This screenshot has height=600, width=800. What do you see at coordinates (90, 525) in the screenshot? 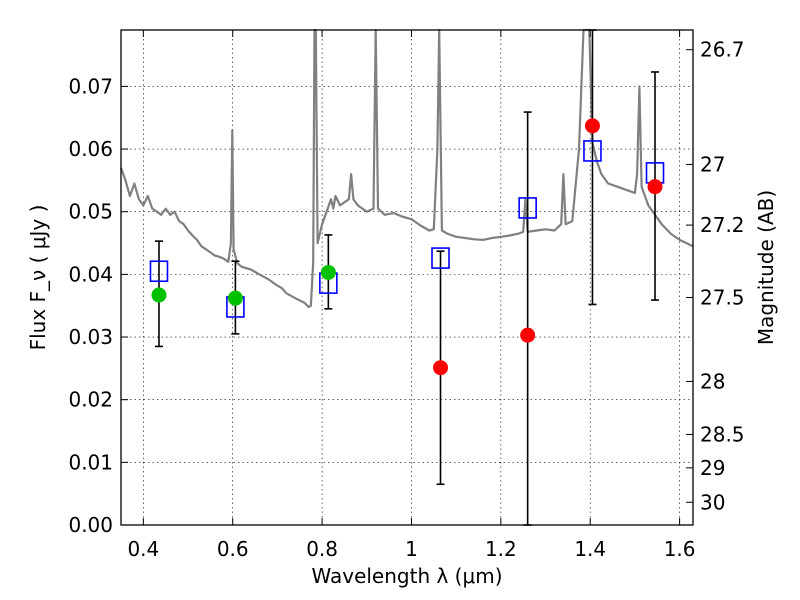
I see `y-tick-label: 0.00` at bounding box center [90, 525].